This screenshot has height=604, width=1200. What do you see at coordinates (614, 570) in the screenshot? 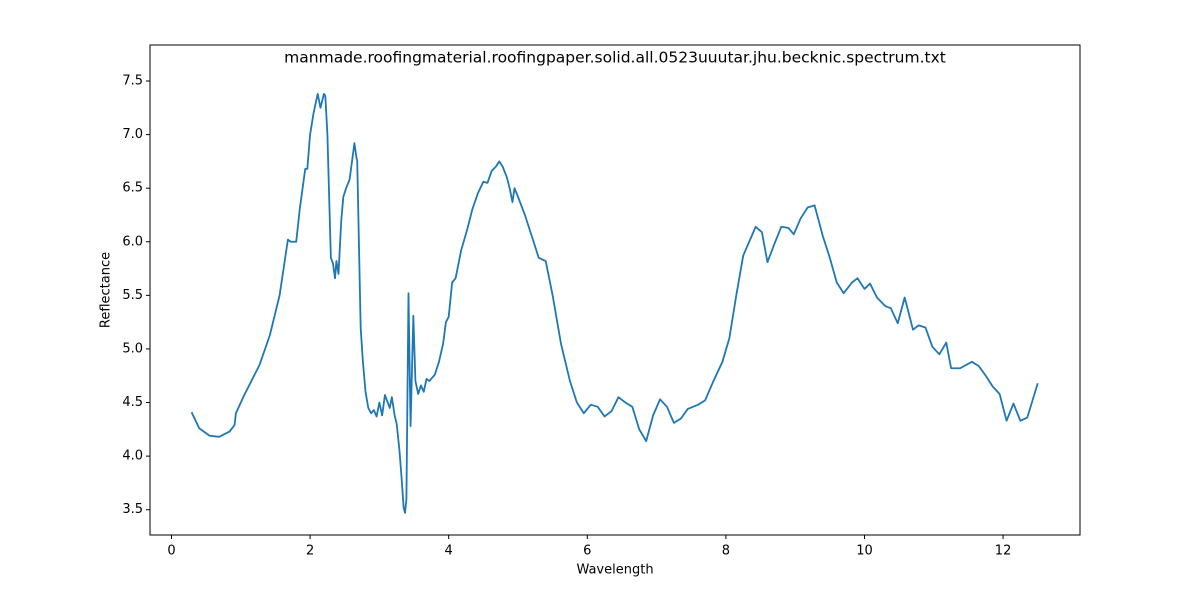
I see `x-axis-label: Wavelength` at bounding box center [614, 570].